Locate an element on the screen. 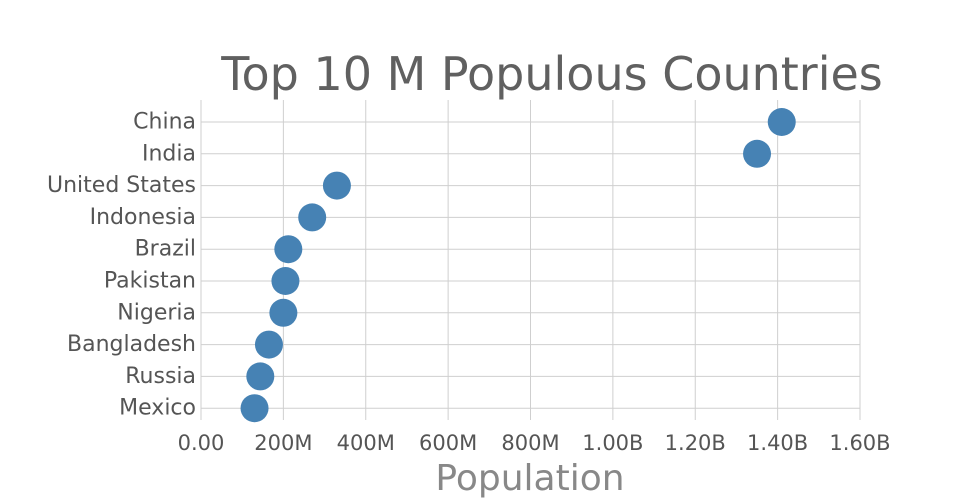  data-point-bangladesh is located at coordinates (268, 344).